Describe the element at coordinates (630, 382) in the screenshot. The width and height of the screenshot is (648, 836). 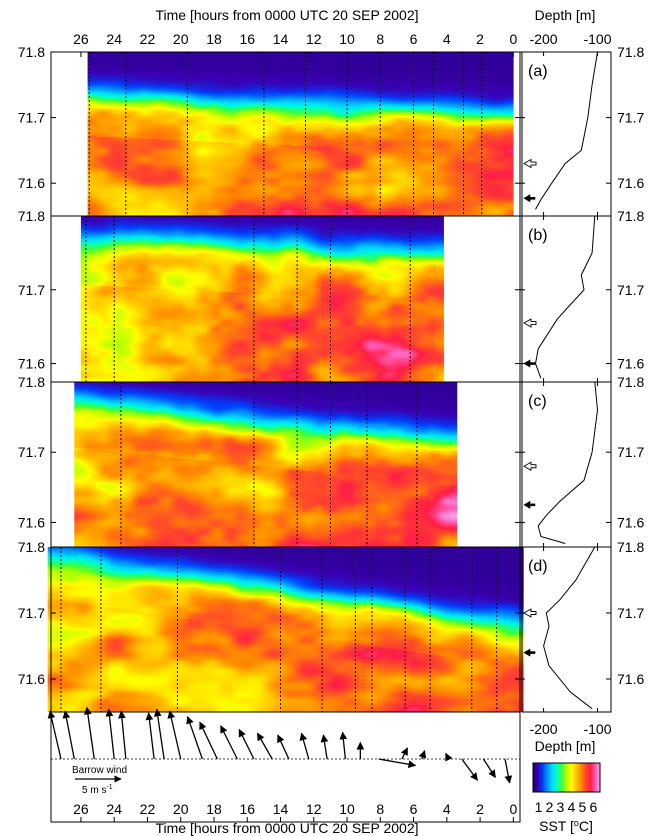
I see `panel-c-lat-right-0: 71.8` at that location.